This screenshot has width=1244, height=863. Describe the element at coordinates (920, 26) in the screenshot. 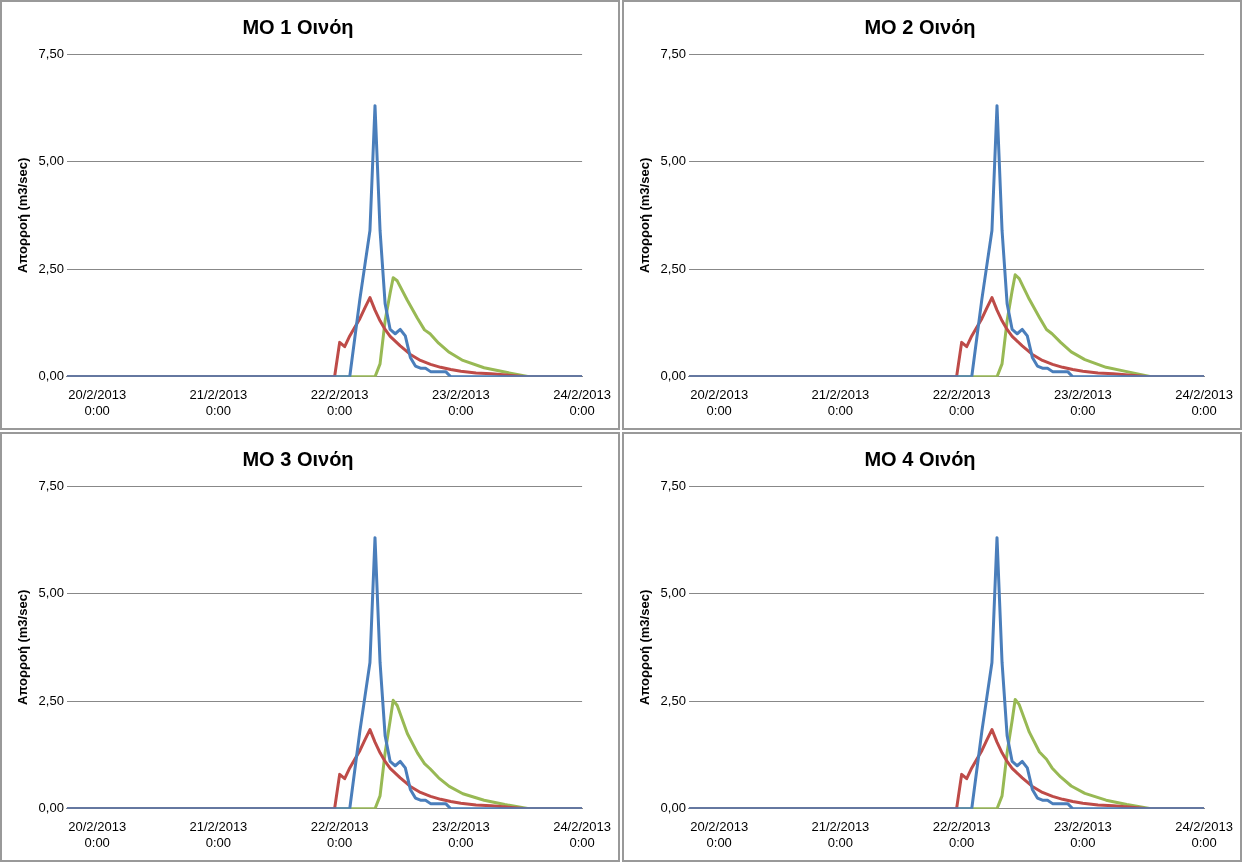

I see `chart-title: ΜΟ 2 Οινόη` at that location.